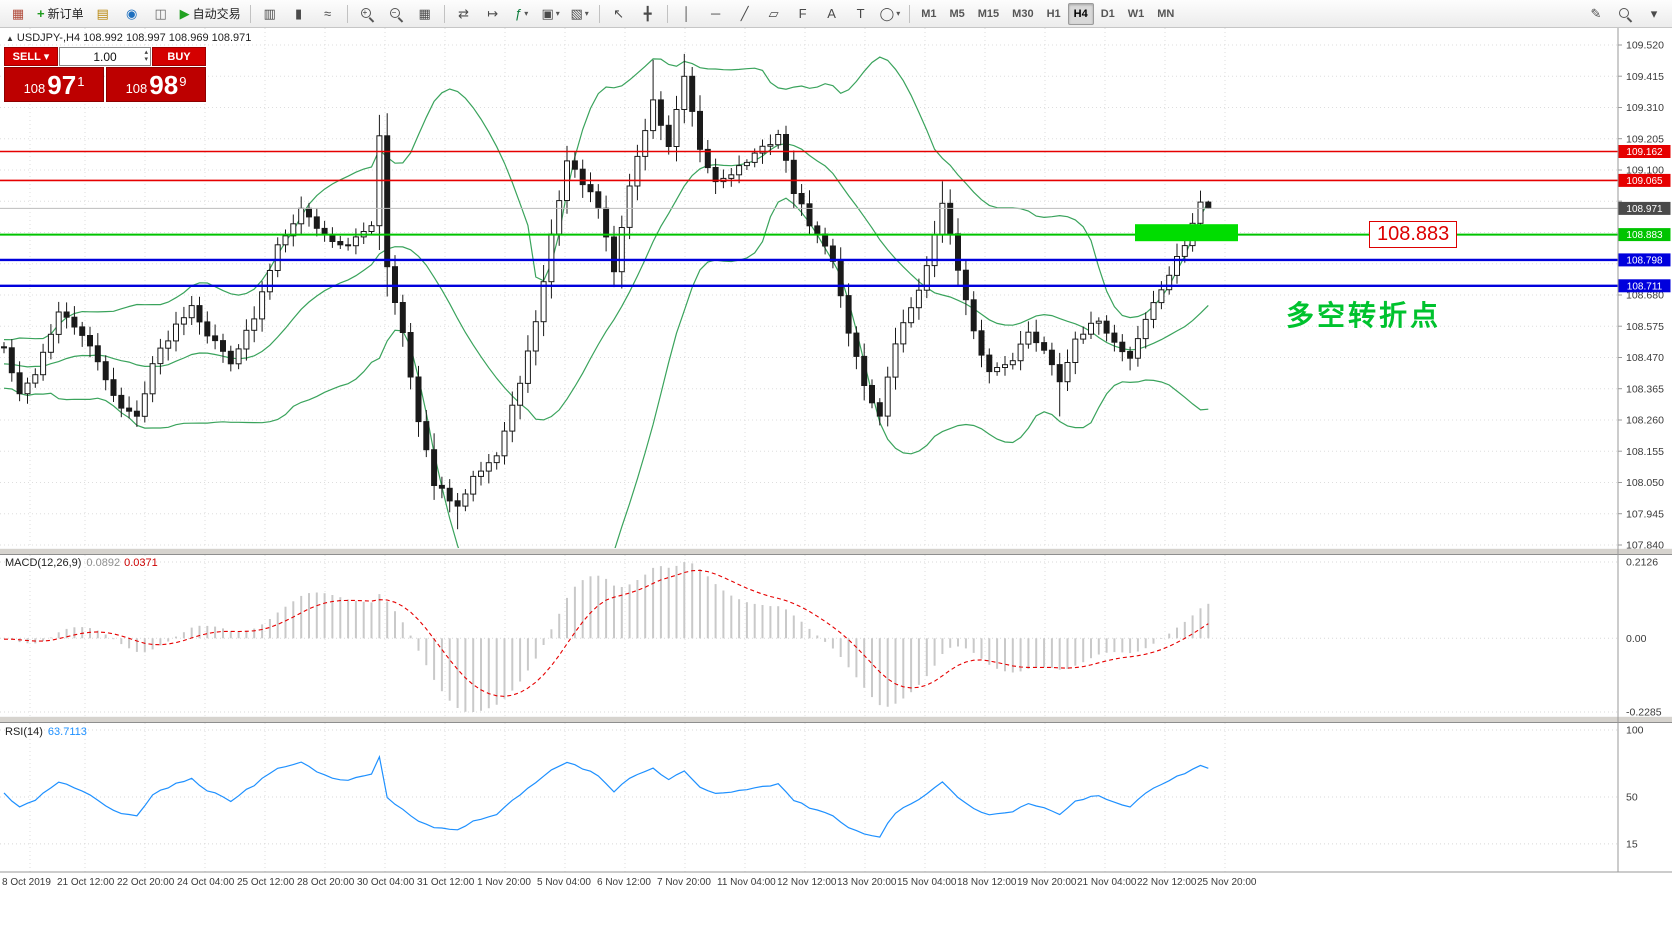  Describe the element at coordinates (270, 14) in the screenshot. I see `bar-chart-button: ▥` at that location.